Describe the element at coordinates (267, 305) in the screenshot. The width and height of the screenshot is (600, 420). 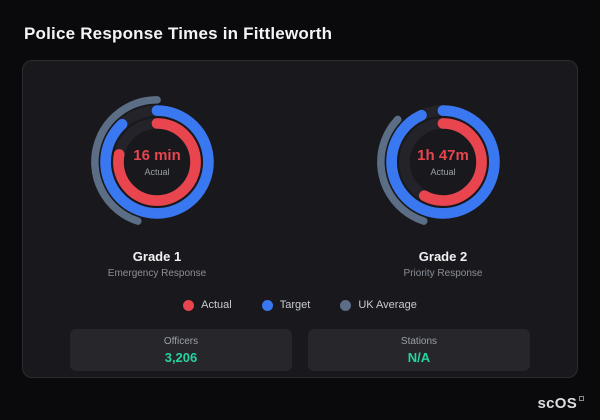
I see `target-dot-icon` at that location.